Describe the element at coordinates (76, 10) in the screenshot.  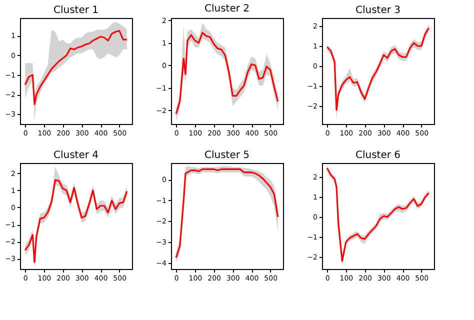
I see `chart-title: Cluster 1` at that location.